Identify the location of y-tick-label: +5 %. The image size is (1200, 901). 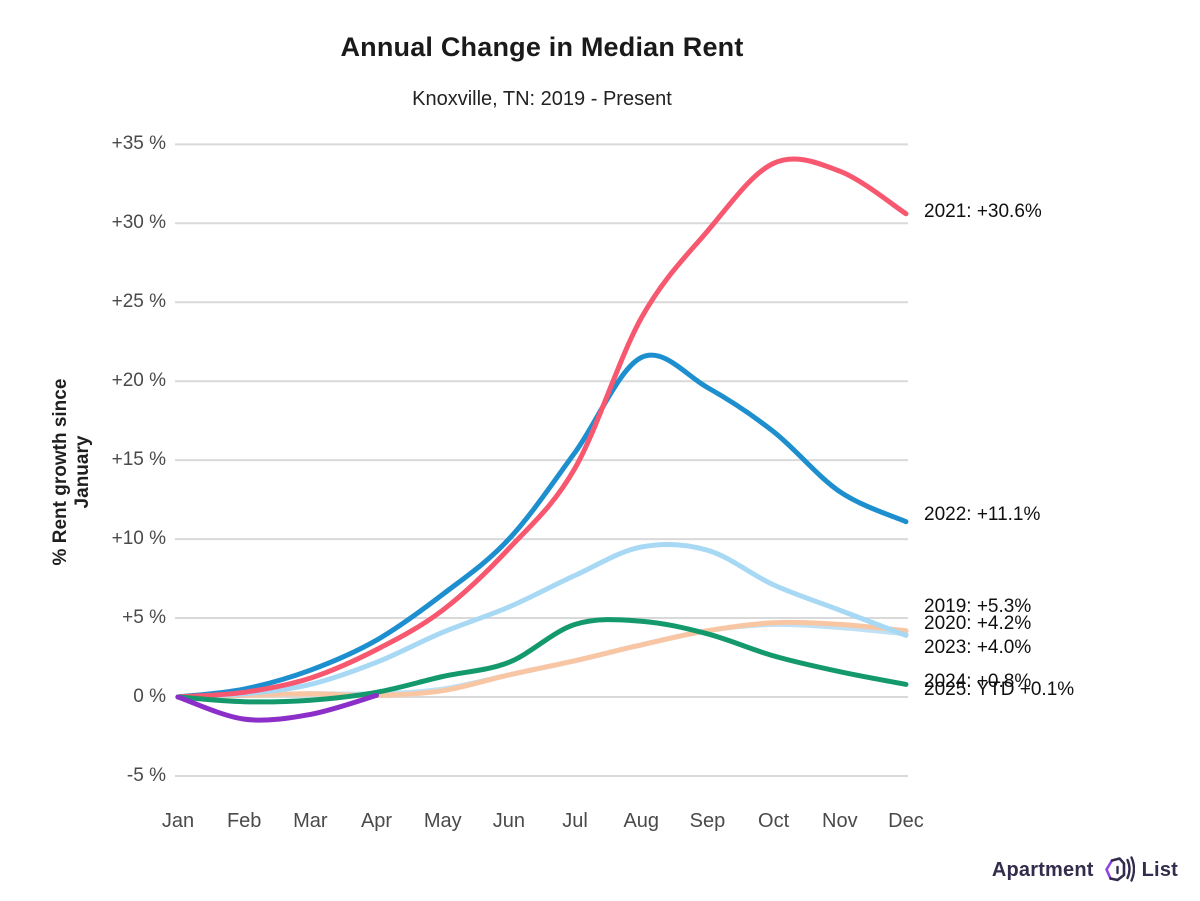
(144, 618).